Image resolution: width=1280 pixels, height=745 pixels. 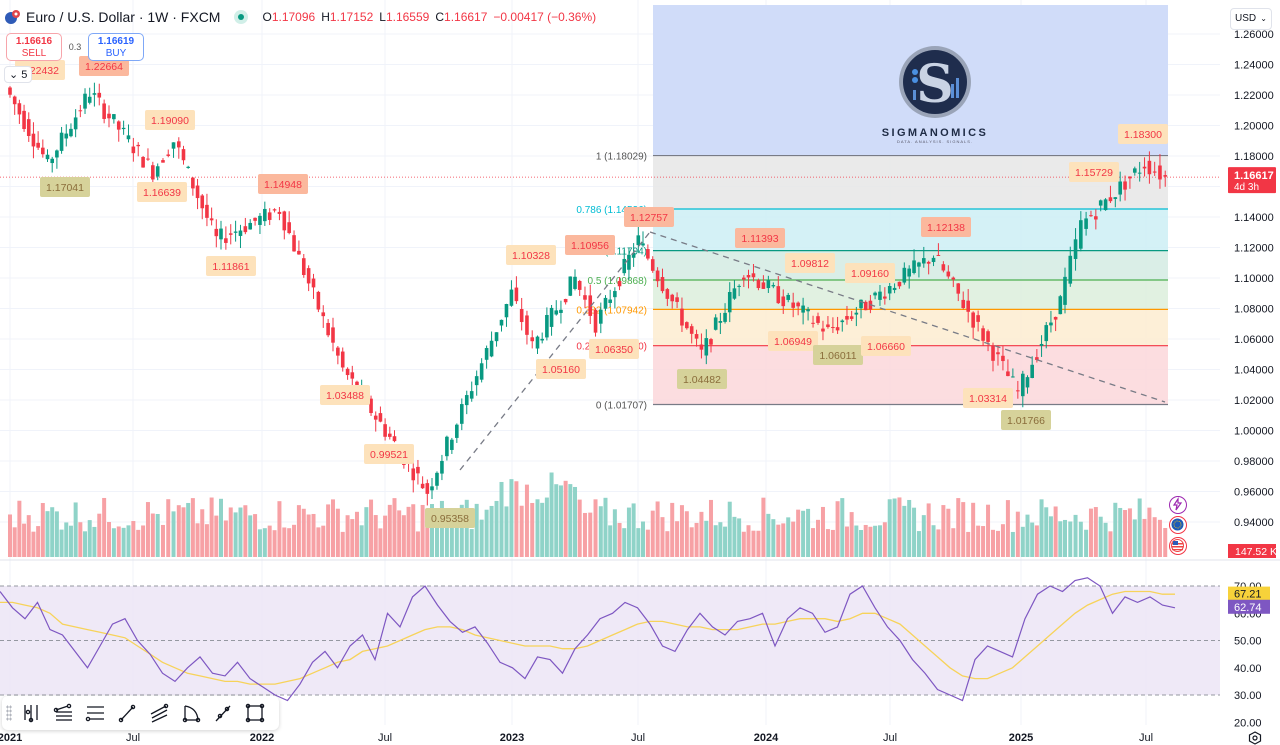 I want to click on high-value: 1.17152, so click(x=351, y=17).